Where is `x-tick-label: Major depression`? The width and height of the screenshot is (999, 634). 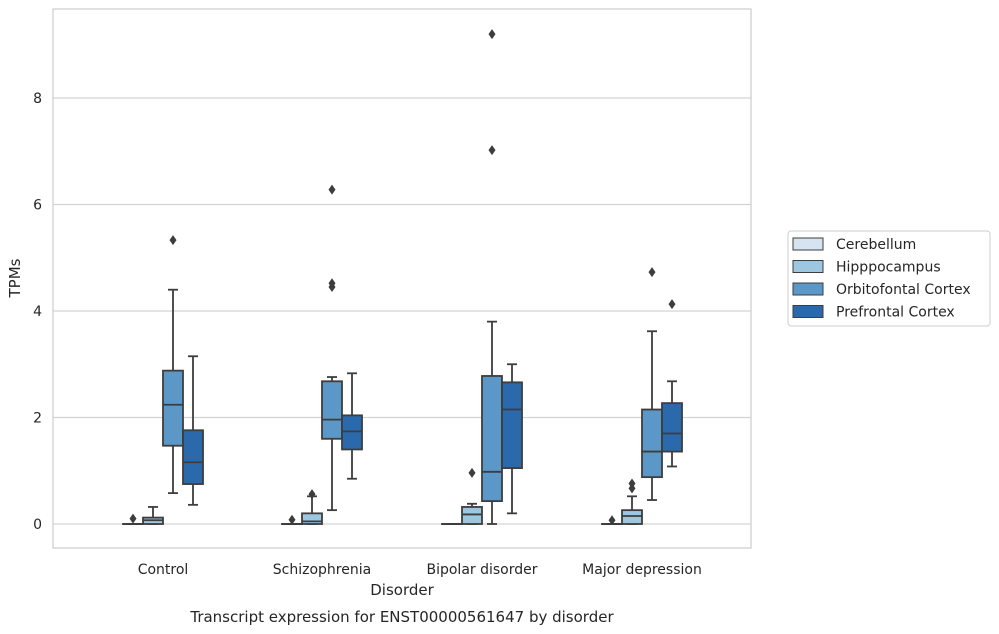
x-tick-label: Major depression is located at coordinates (642, 570).